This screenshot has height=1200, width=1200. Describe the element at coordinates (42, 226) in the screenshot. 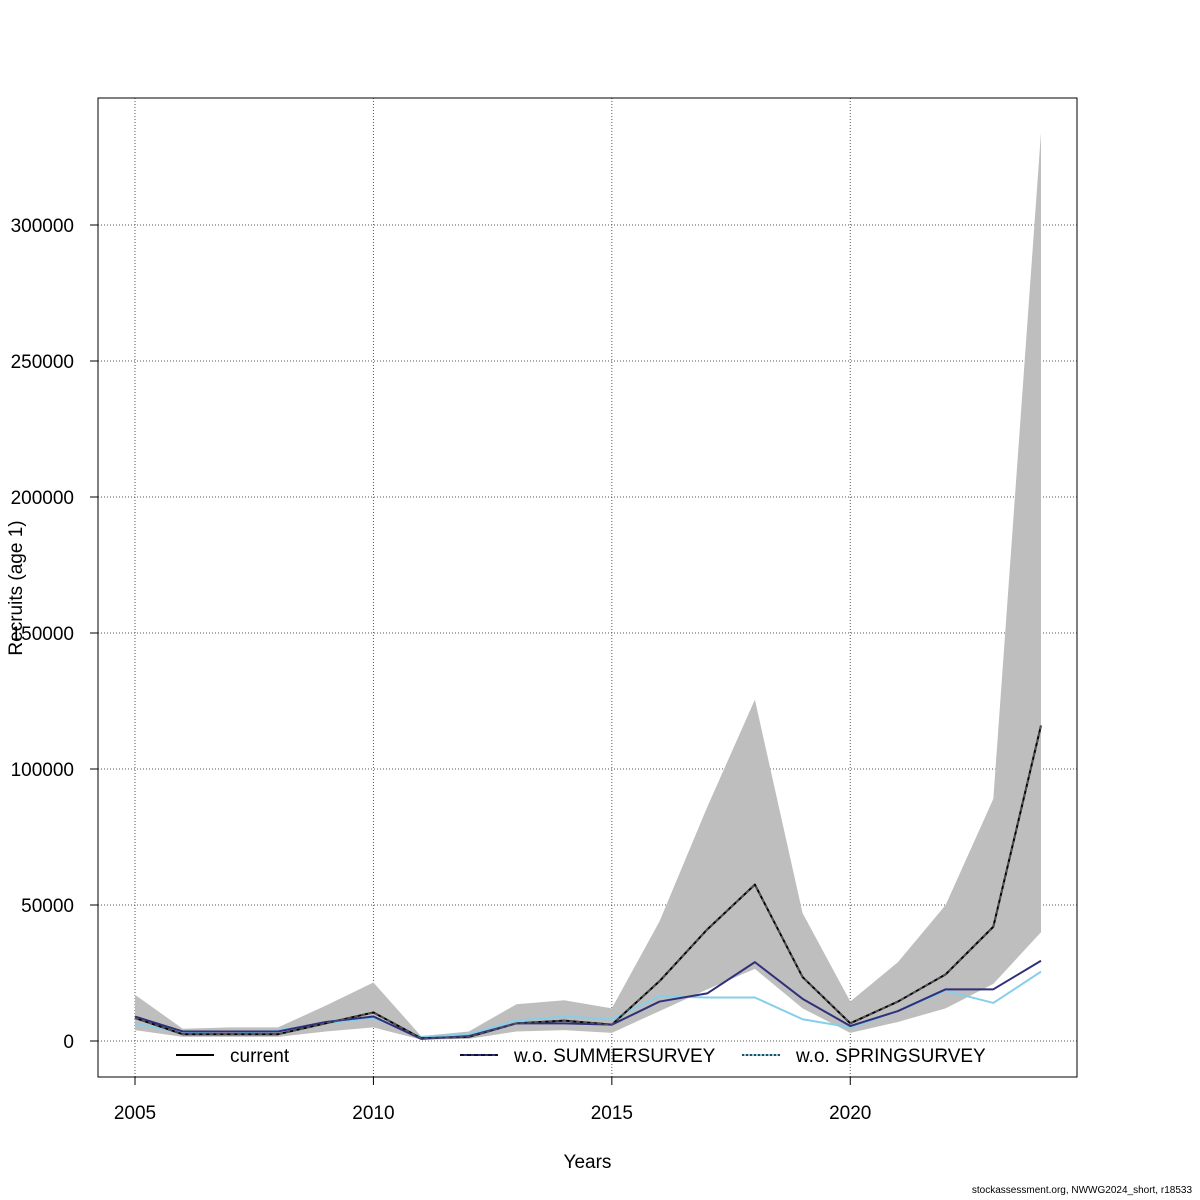

I see `y-tick-label: 300000` at that location.